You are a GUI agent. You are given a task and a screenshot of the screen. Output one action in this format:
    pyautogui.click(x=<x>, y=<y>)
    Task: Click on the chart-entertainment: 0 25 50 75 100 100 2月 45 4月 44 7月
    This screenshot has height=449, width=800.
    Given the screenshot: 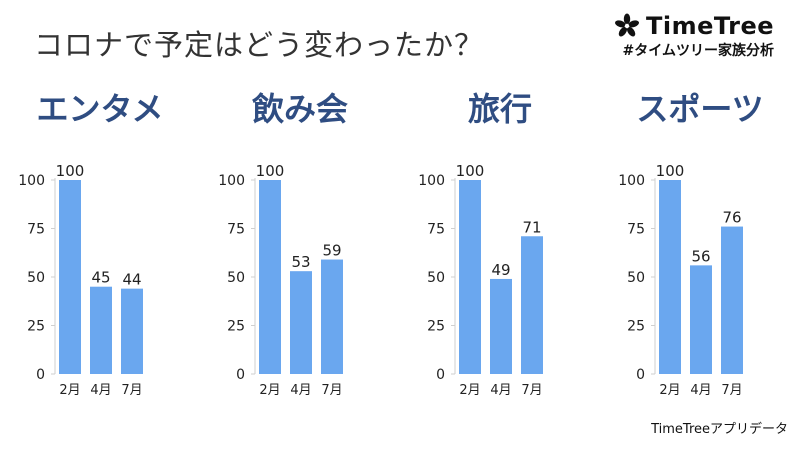 What is the action you would take?
    pyautogui.click(x=80, y=280)
    